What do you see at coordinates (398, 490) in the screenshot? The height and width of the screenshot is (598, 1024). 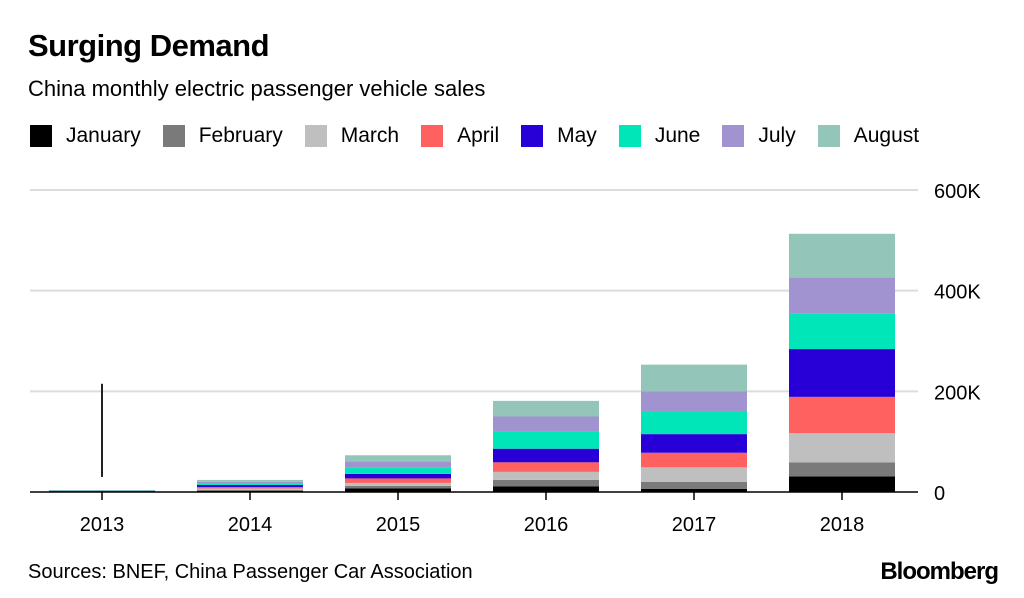 I see `bar-segment-january-2015` at bounding box center [398, 490].